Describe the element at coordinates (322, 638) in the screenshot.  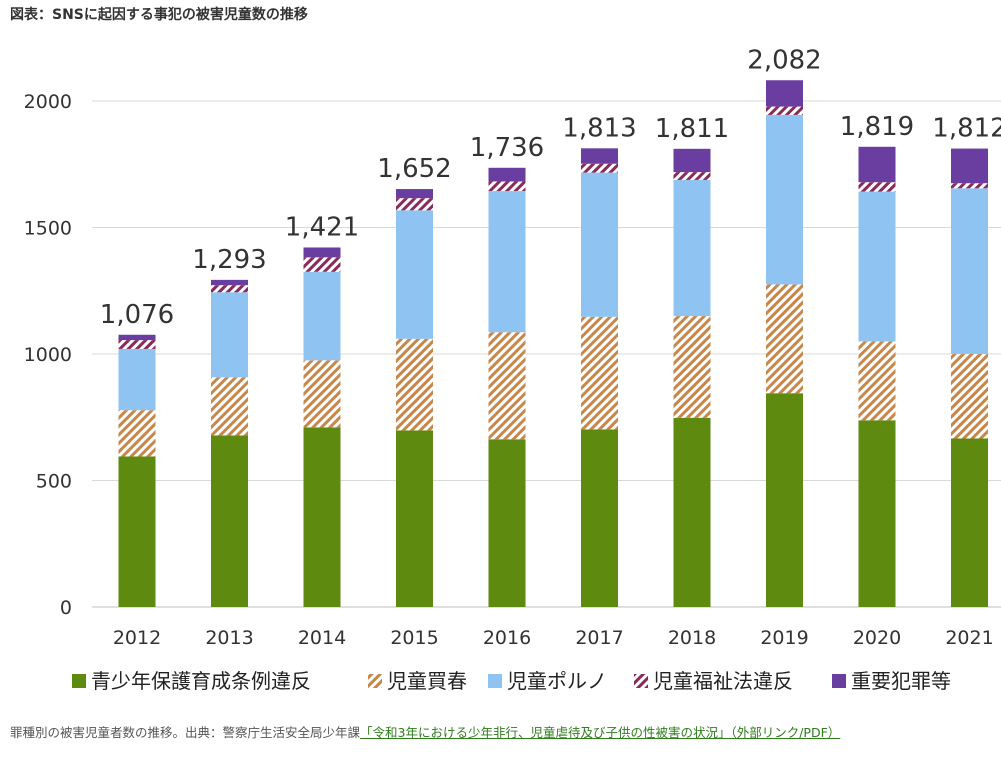
I see `x-tick-label: 2014` at that location.